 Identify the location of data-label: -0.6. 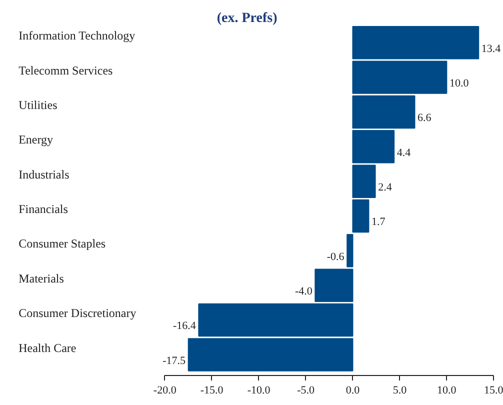
(335, 256).